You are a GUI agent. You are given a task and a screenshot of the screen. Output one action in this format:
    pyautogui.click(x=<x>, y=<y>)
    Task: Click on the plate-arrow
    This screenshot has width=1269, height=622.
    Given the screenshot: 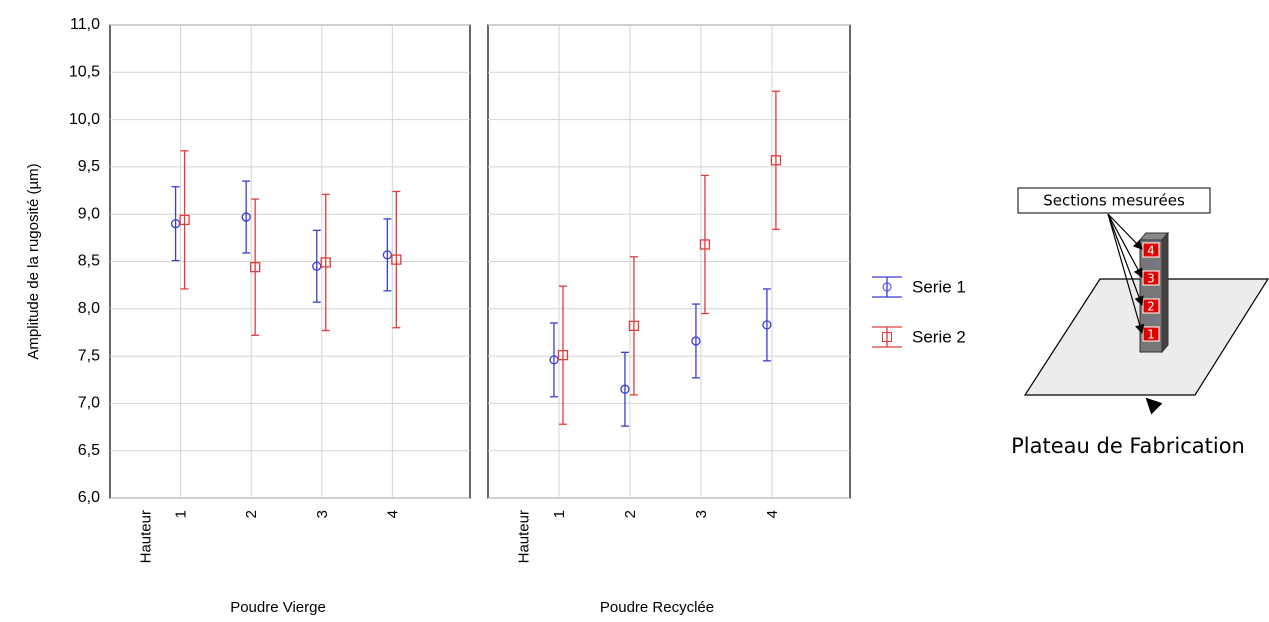 What is the action you would take?
    pyautogui.click(x=1154, y=406)
    